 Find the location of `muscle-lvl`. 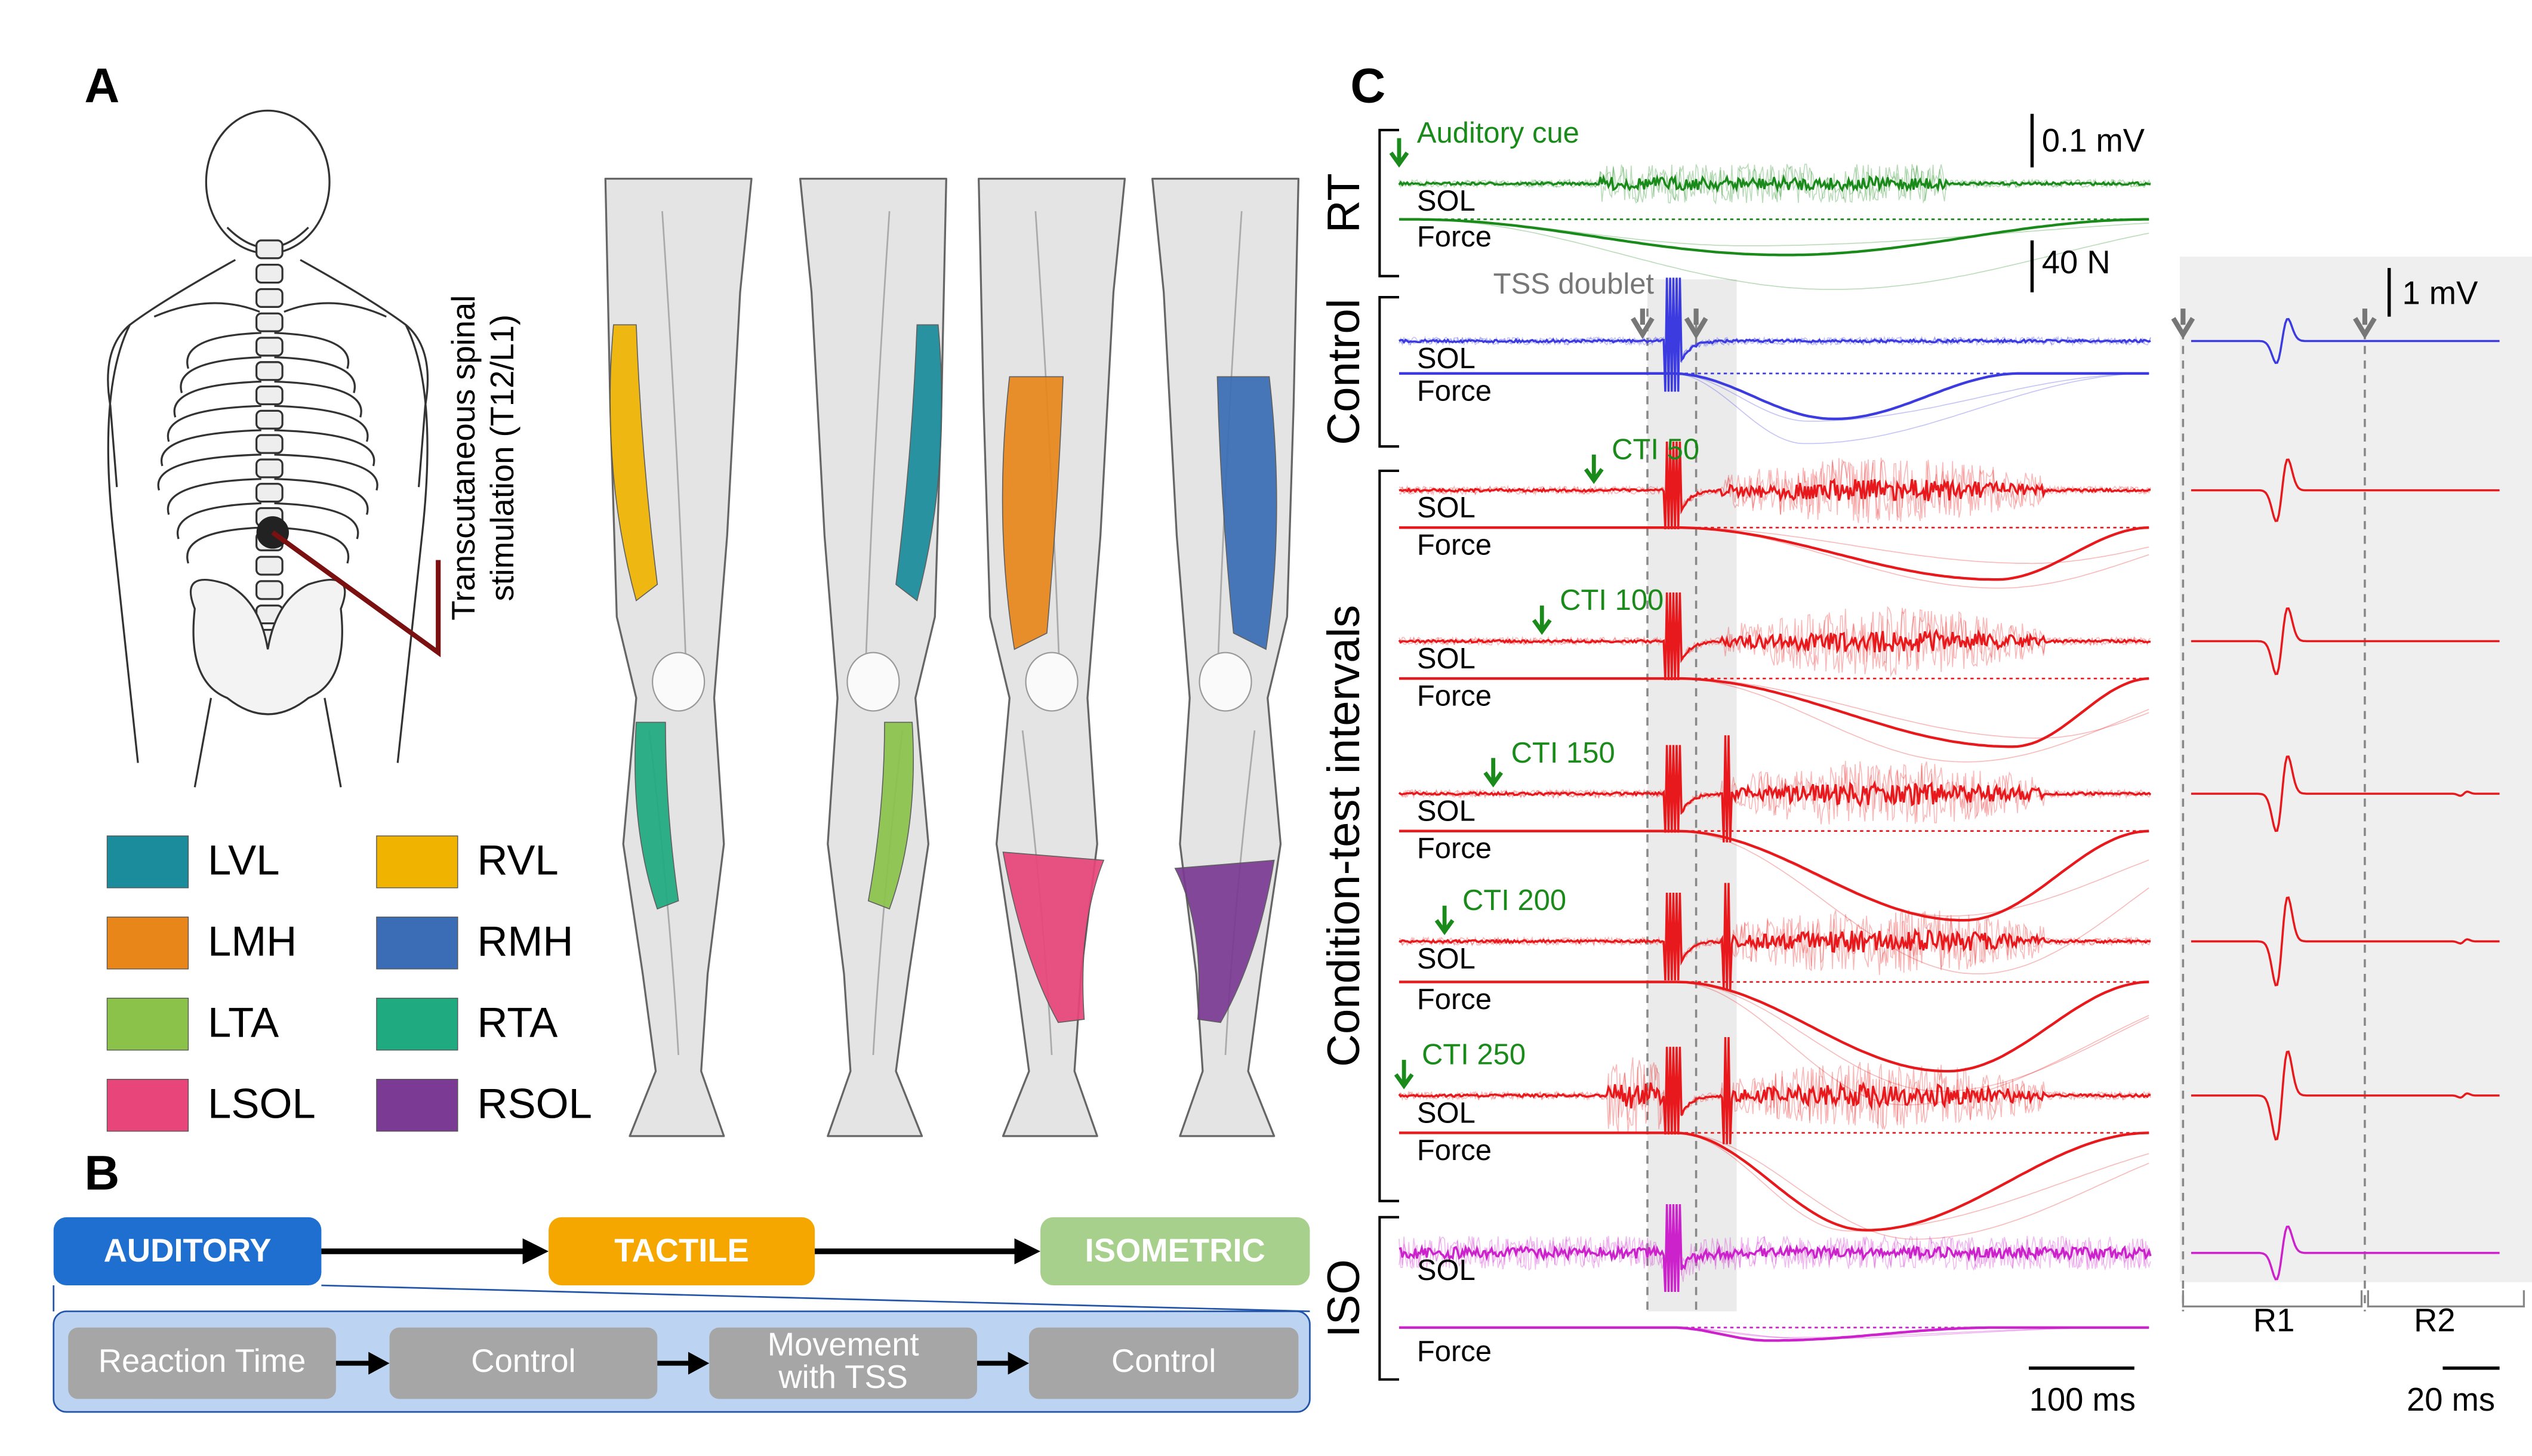

muscle-lvl is located at coordinates (918, 463).